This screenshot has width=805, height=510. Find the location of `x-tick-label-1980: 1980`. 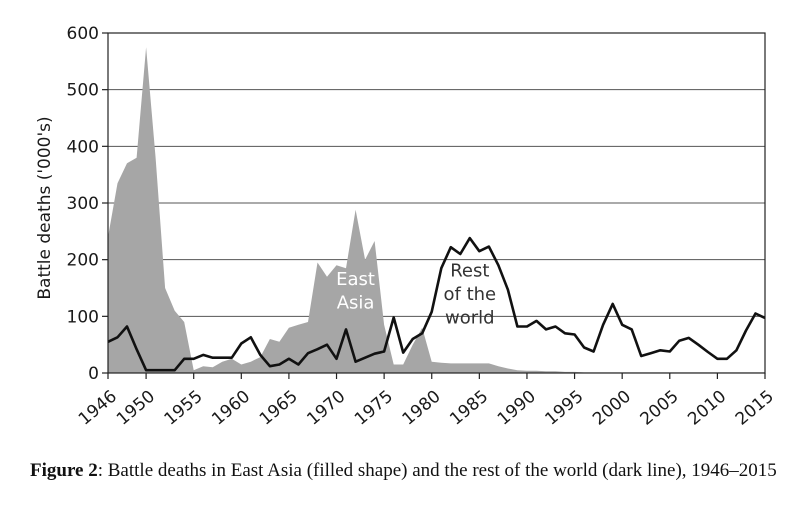

x-tick-label-1980: 1980 is located at coordinates (422, 407).